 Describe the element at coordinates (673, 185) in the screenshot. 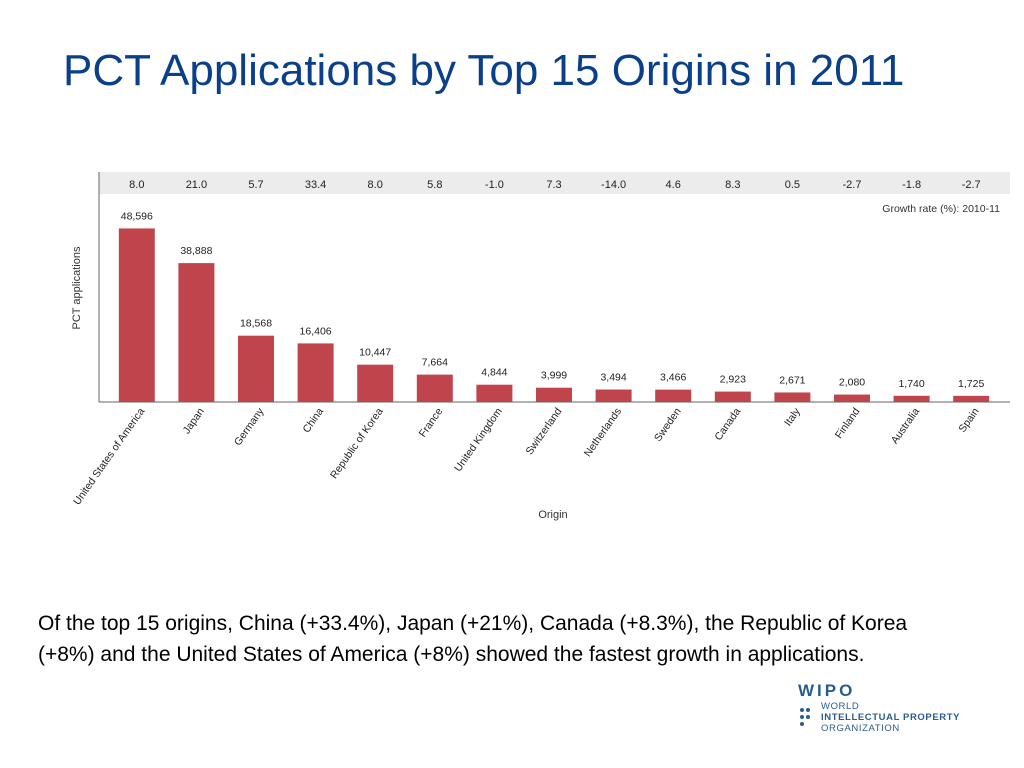

I see `growth-rate-value: 4.6` at that location.